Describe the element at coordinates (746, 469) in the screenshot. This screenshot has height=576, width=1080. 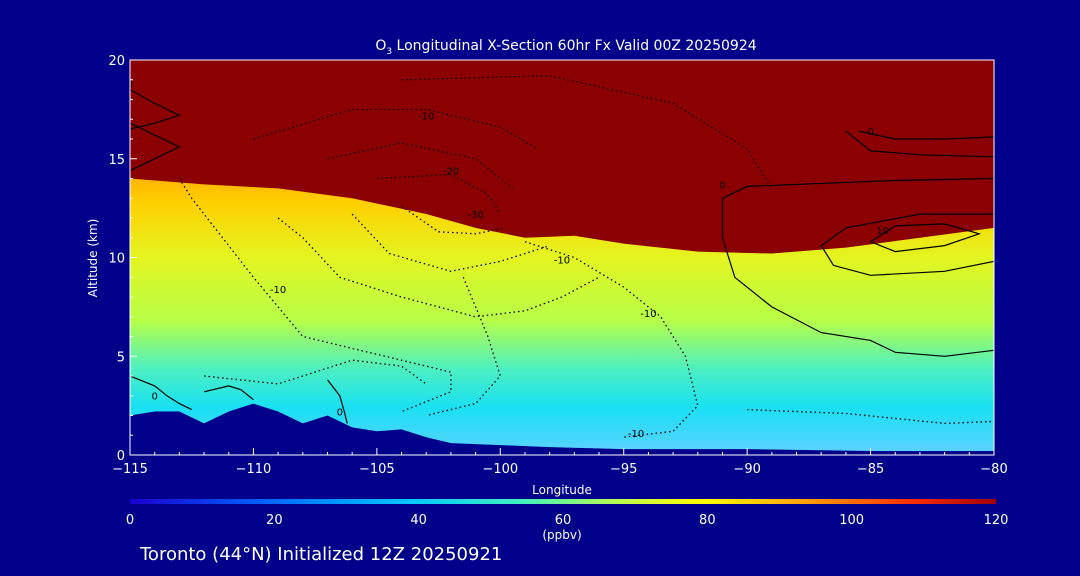
I see `x-tick-label: −90` at that location.